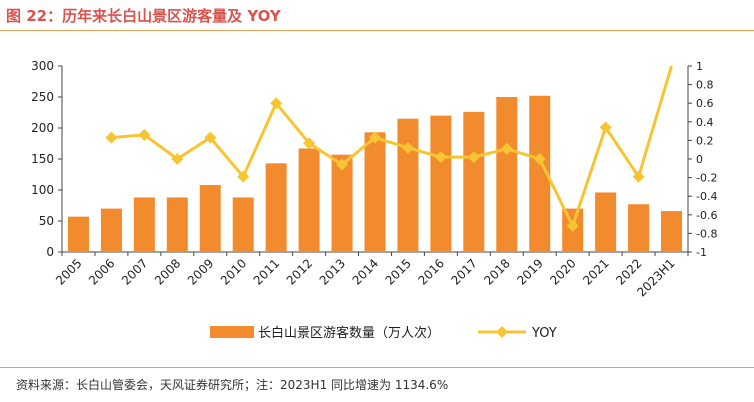 The height and width of the screenshot is (402, 754). Describe the element at coordinates (507, 174) in the screenshot. I see `bar-2018` at that location.